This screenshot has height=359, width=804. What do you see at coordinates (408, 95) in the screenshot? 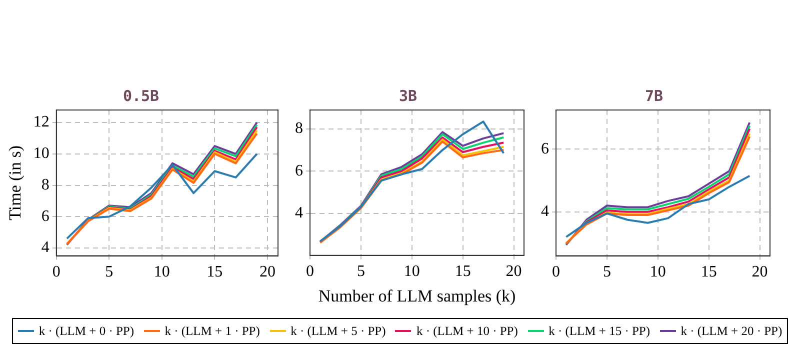
I see `chart-title: 3B` at bounding box center [408, 95].